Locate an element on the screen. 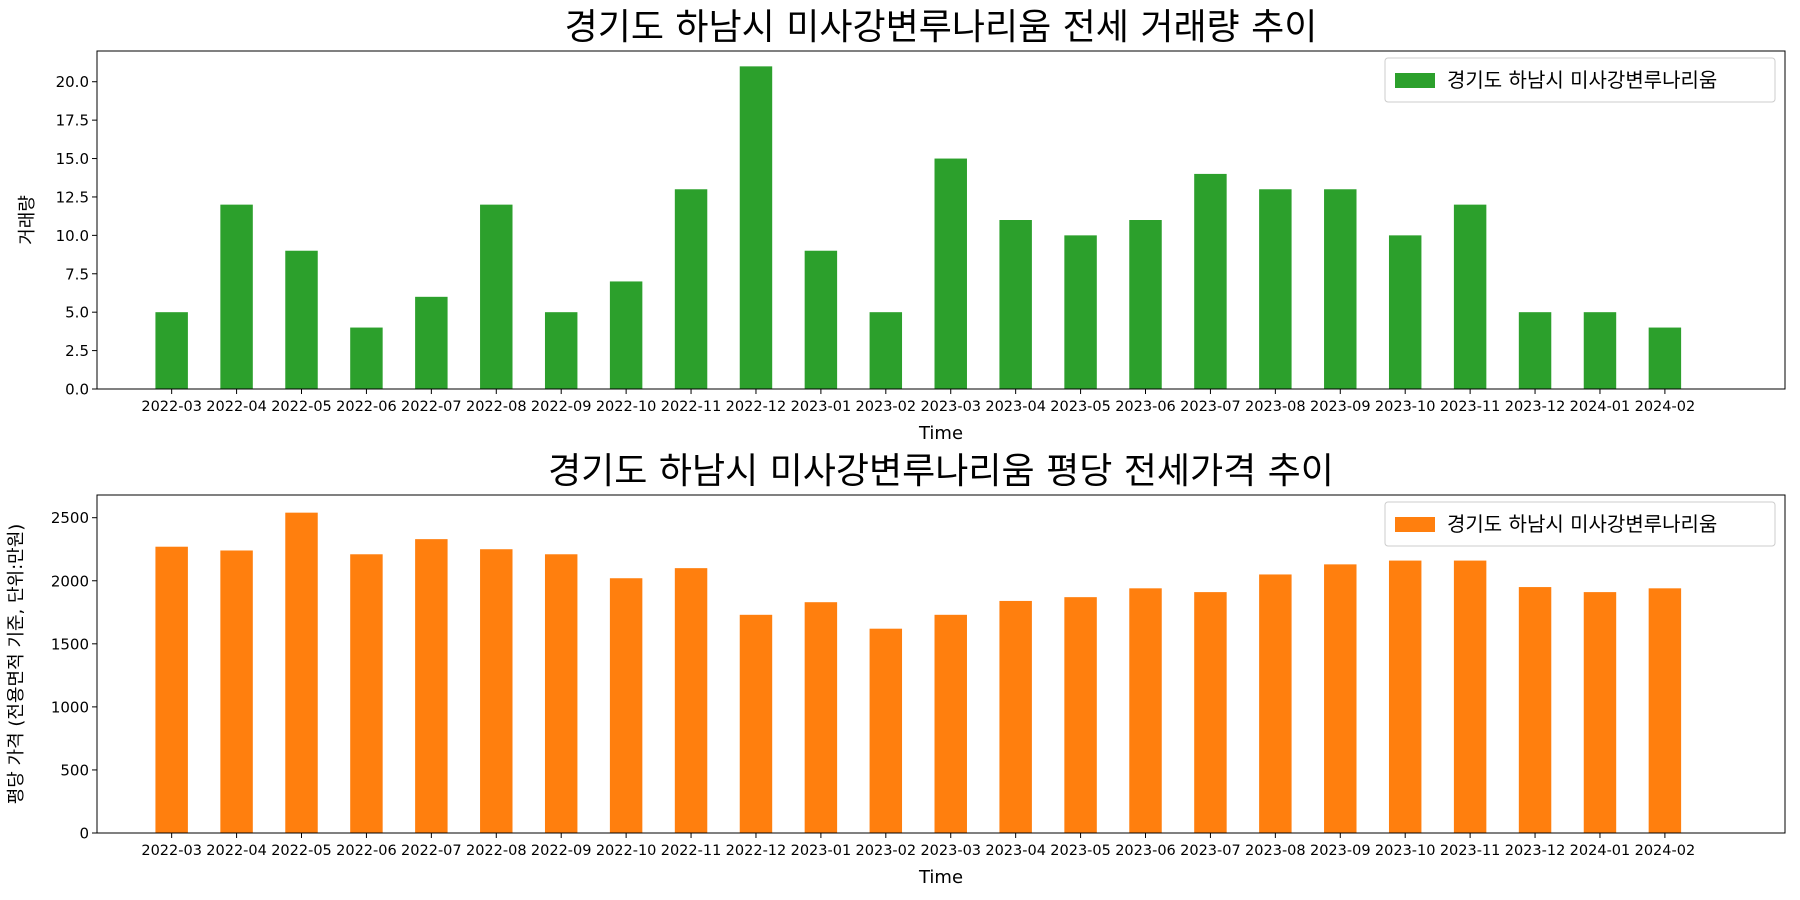  y-tick-label: 17.5 is located at coordinates (72, 121).